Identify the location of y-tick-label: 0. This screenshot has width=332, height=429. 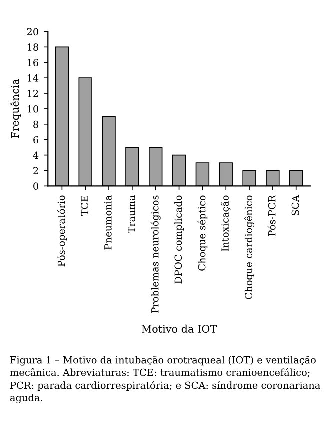
(36, 186).